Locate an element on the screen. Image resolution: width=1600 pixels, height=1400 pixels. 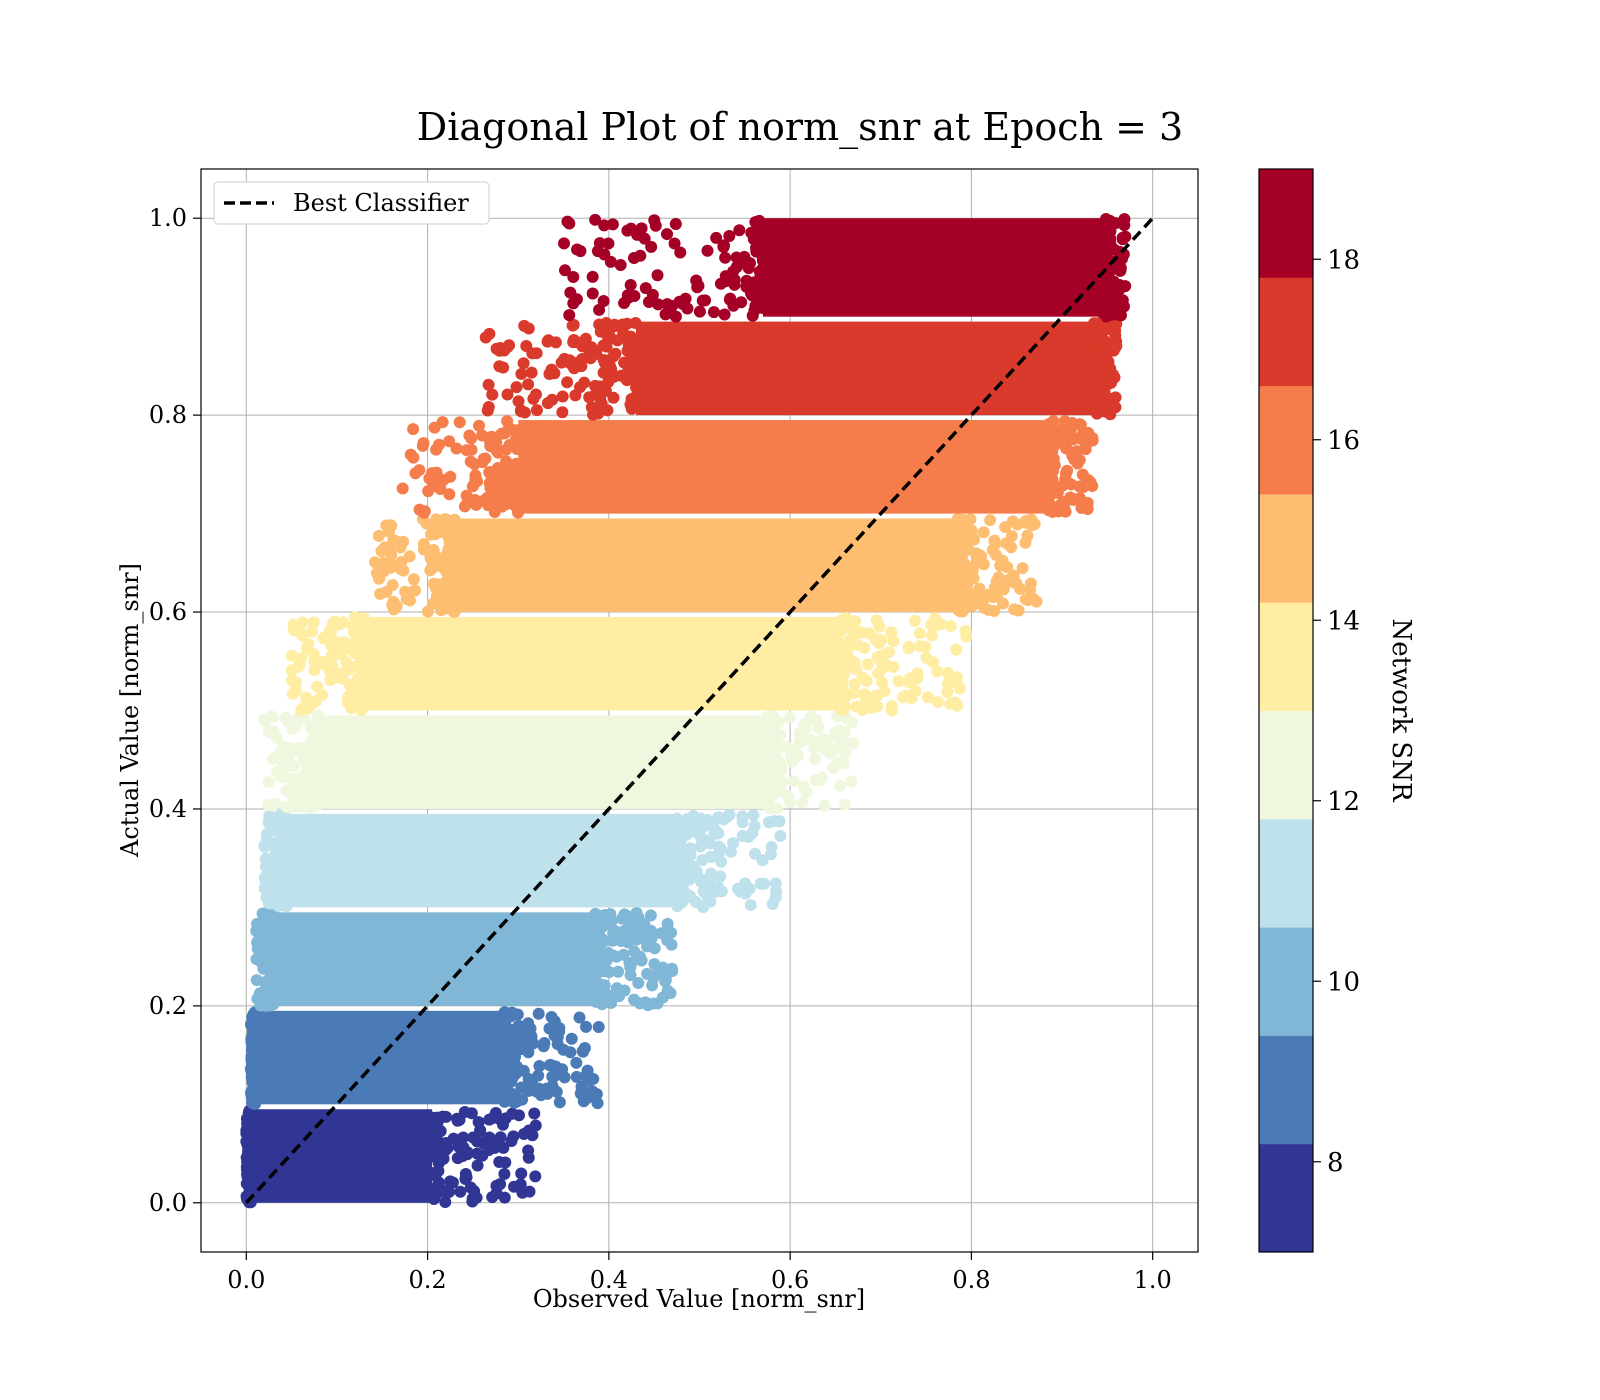
y-axis-label: Actual Value [norm_snr] is located at coordinates (130, 710).